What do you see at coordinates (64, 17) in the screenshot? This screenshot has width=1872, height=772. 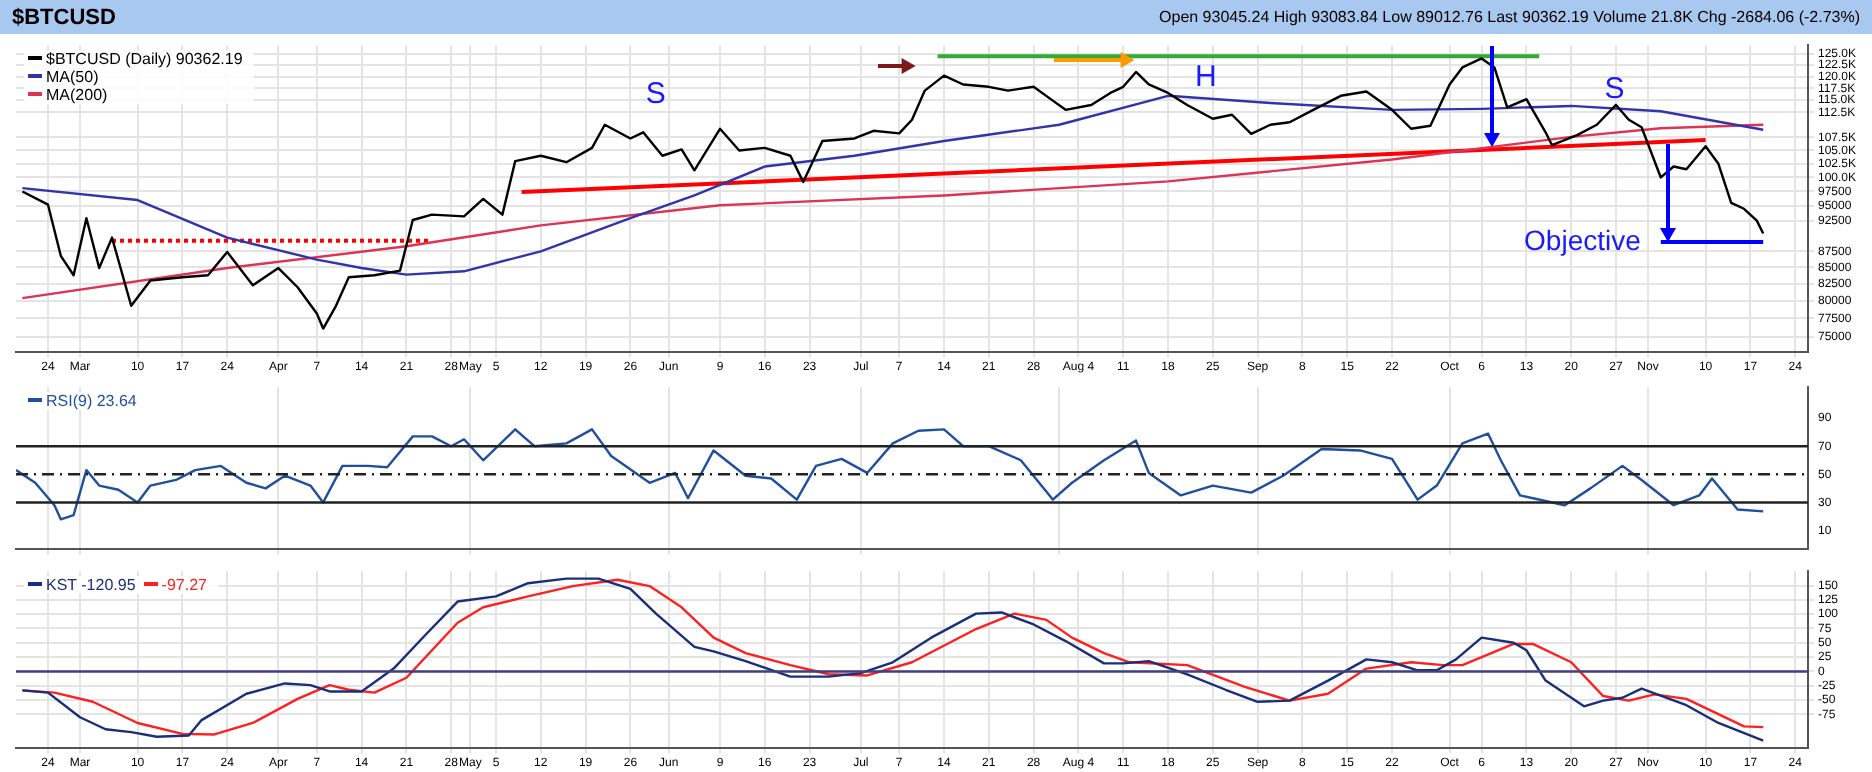 I see `chart-title: $BTCUSD` at bounding box center [64, 17].